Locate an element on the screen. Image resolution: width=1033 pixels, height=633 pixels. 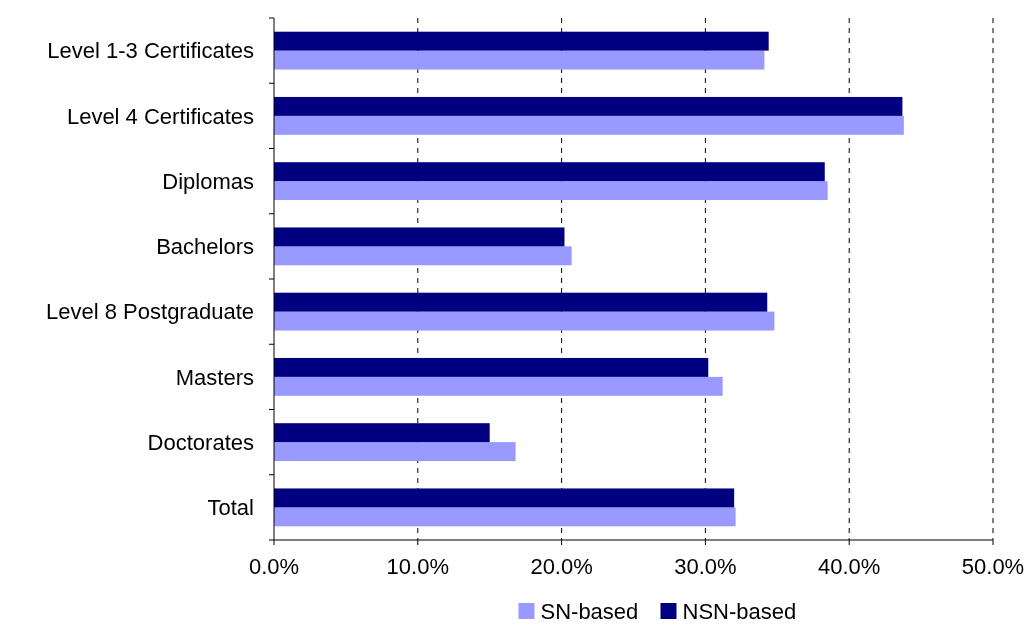
y-tick-label: Level 8 Postgraduate is located at coordinates (150, 312).